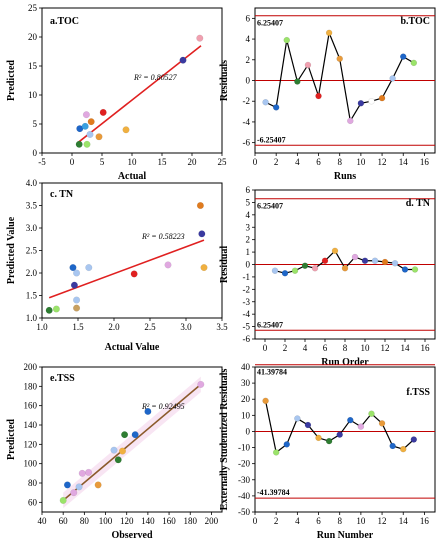 The image size is (443, 555). Describe the element at coordinates (62, 194) in the screenshot. I see `panel-label: c. TN` at that location.